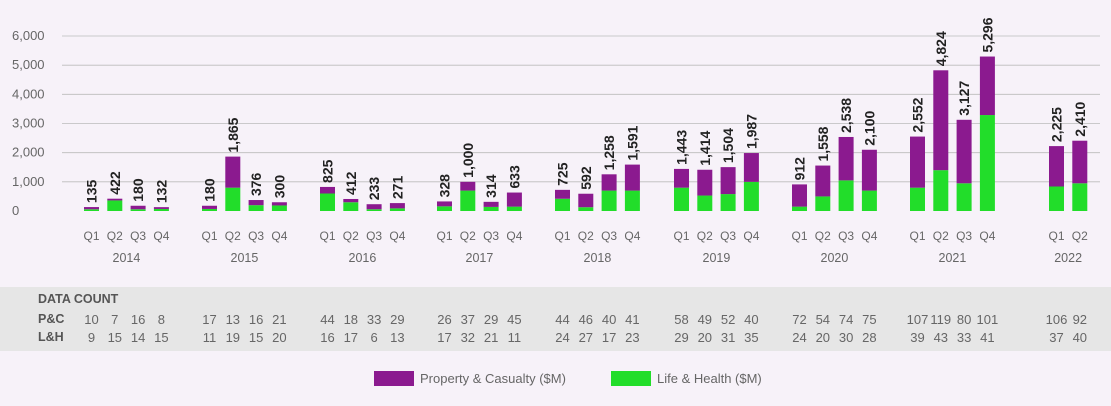 This screenshot has height=406, width=1111. Describe the element at coordinates (514, 177) in the screenshot. I see `bar-value-label: 633` at that location.